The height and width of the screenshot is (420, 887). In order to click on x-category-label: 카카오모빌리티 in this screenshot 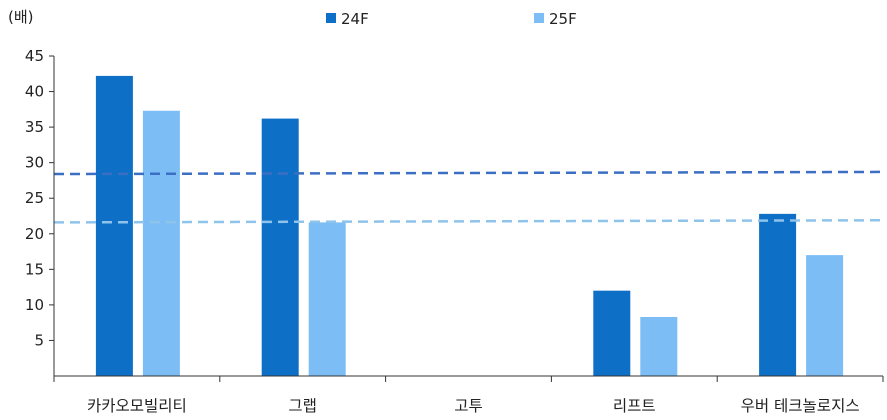, I will do `click(137, 406)`.